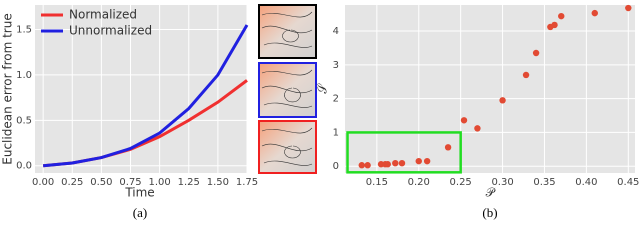 The width and height of the screenshot is (640, 243). What do you see at coordinates (287, 31) in the screenshot?
I see `thumbnail` at bounding box center [287, 31].